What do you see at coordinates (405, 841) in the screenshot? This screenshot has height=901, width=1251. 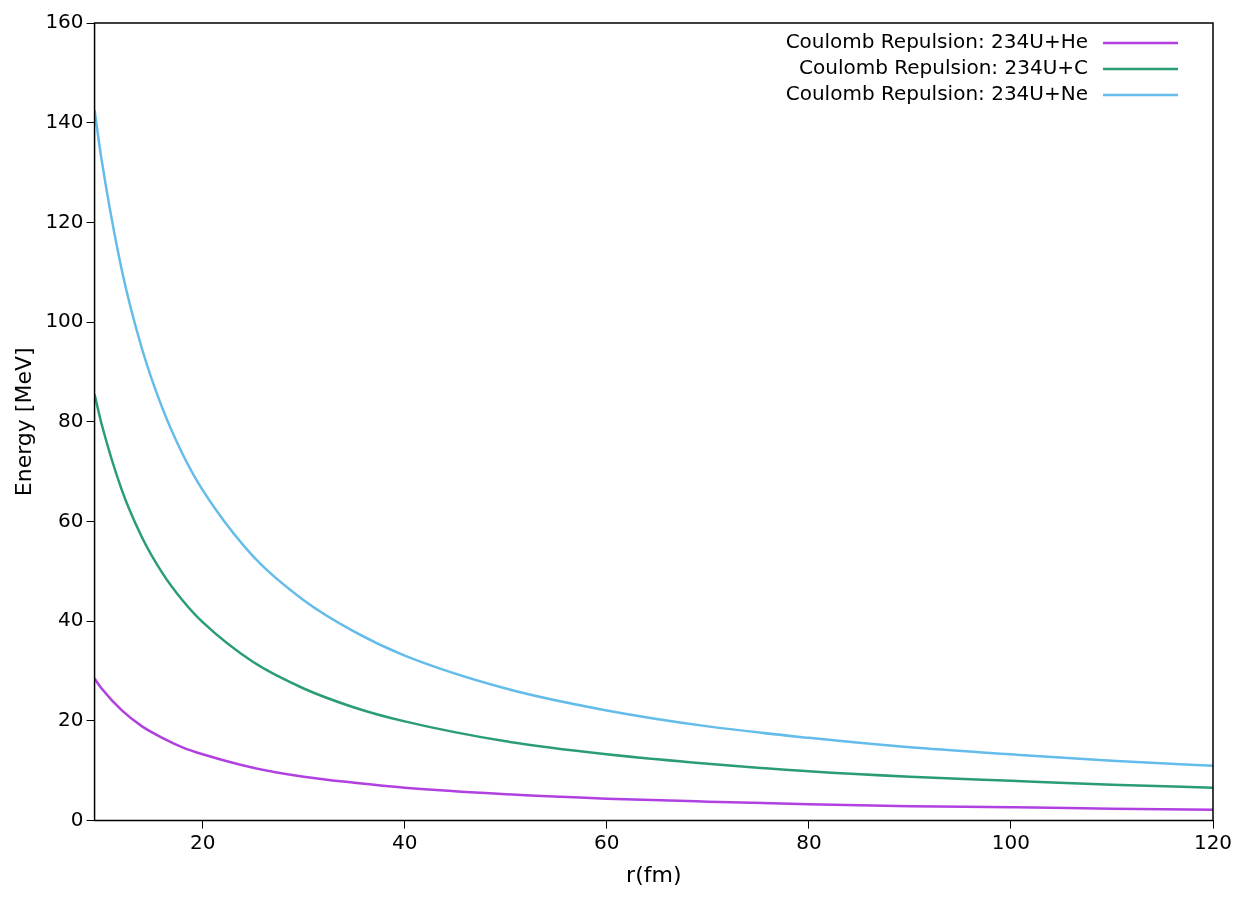 I see `x-tick-label: 40` at bounding box center [405, 841].